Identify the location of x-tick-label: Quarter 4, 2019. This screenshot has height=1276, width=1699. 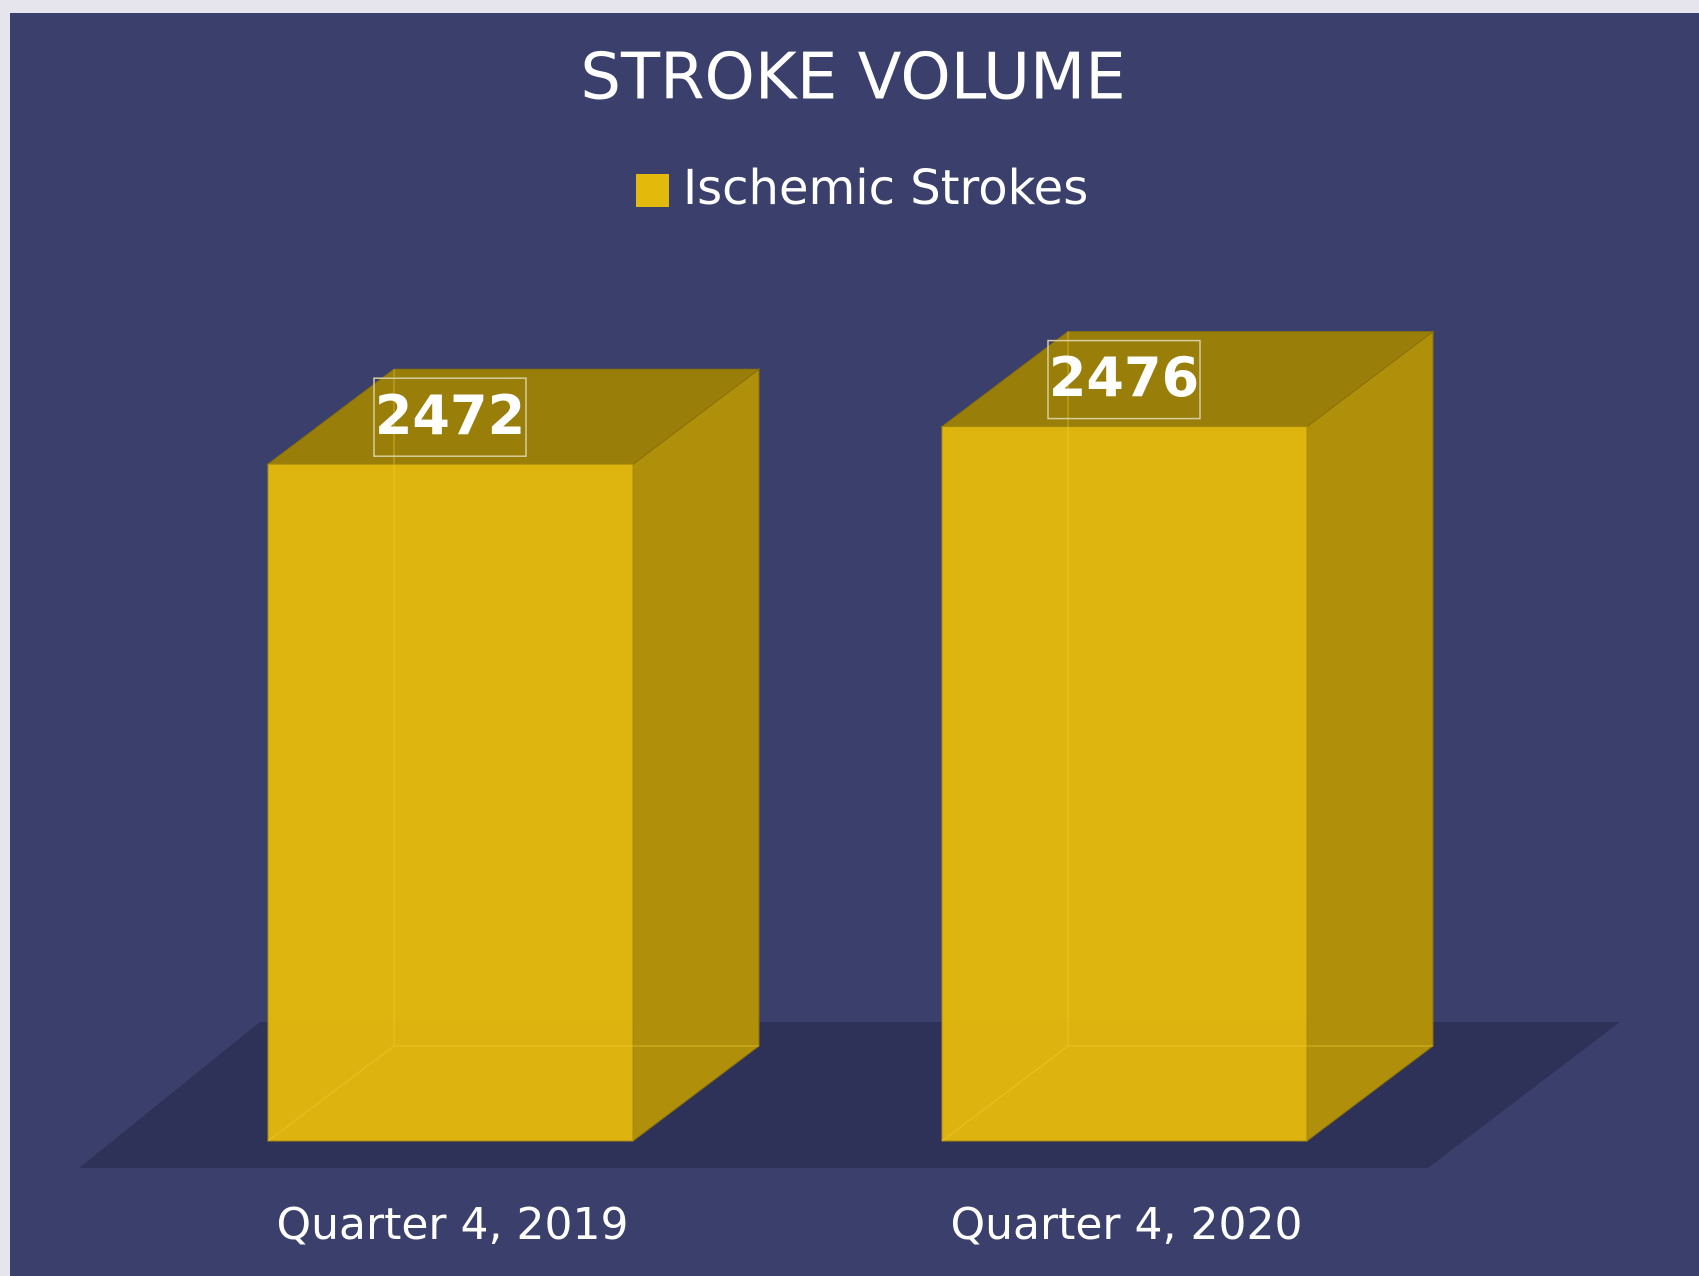
(453, 1224).